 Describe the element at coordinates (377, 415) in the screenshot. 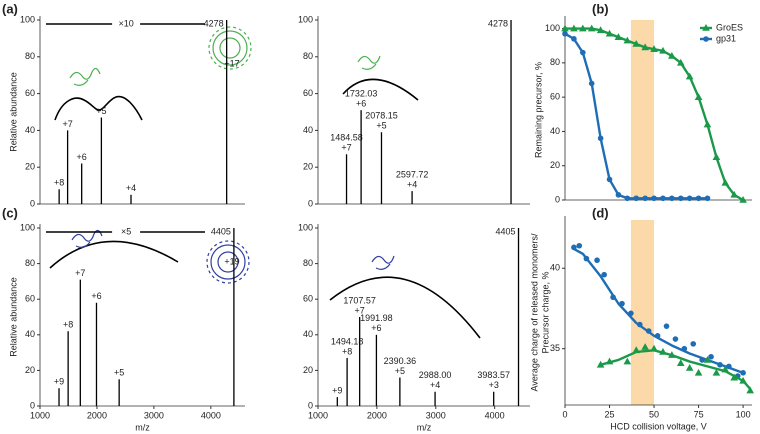

I see `x-tick-label: 2000` at that location.